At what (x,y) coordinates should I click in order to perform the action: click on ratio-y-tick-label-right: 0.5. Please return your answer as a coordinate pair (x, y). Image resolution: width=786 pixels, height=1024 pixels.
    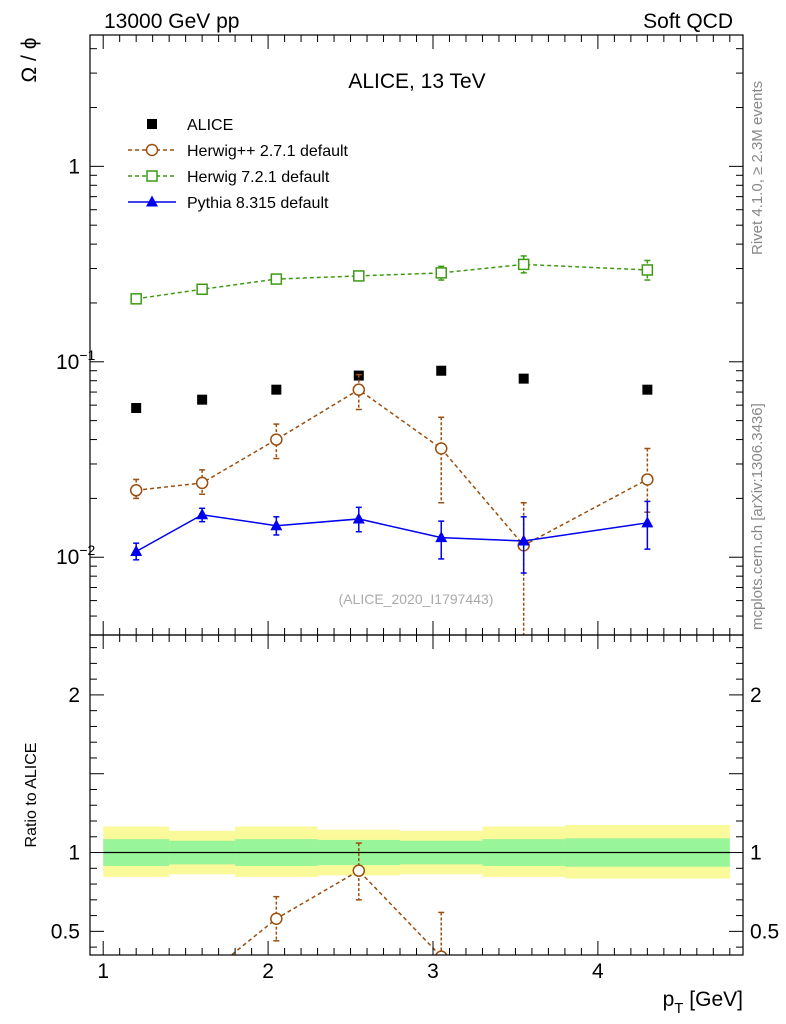
    Looking at the image, I should click on (764, 931).